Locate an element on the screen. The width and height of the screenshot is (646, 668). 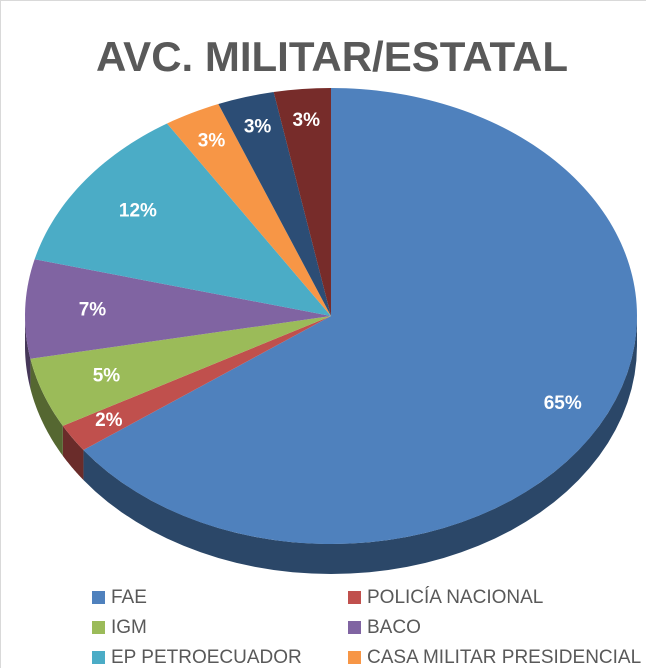
legend-label: EP PETROECUADOR is located at coordinates (206, 657).